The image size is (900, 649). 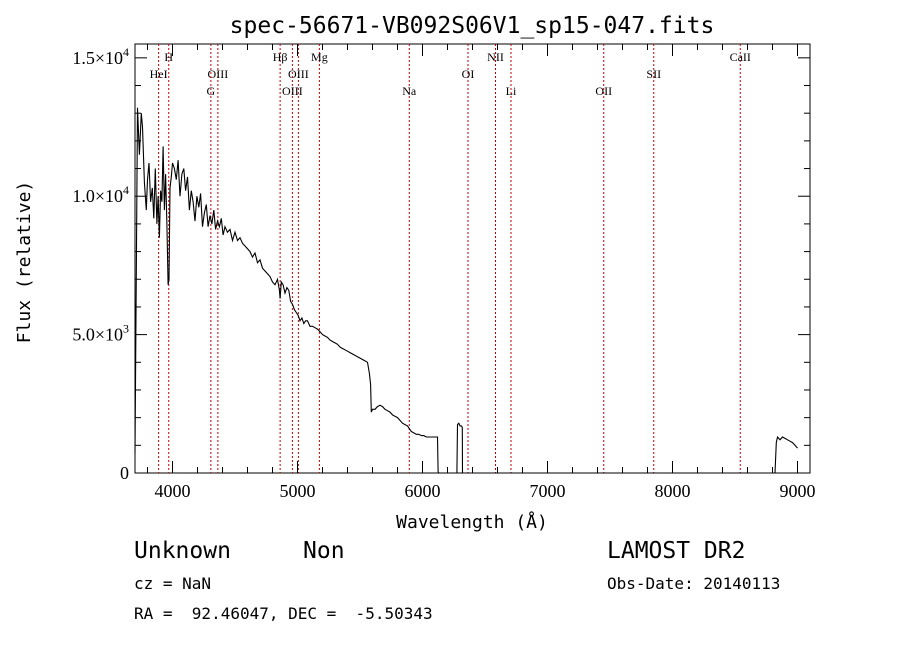 I want to click on y-axis-label: Flux (relative), so click(x=24, y=262).